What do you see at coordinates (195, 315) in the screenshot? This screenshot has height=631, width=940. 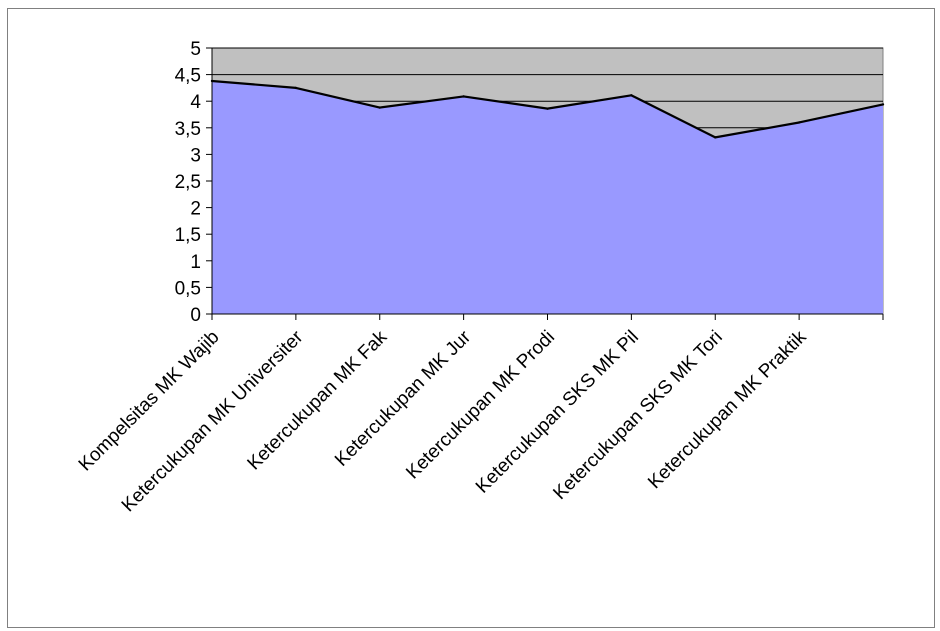 I see `y-tick-label: 0` at bounding box center [195, 315].